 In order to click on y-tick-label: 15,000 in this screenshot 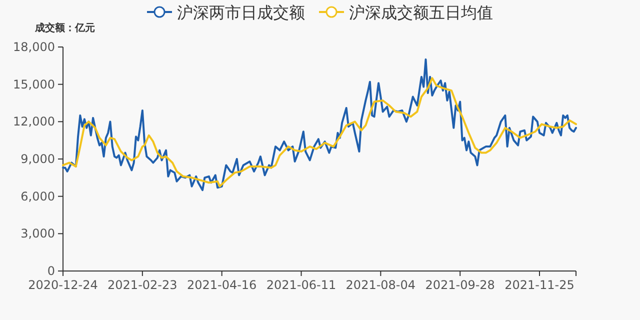, I will do `click(34, 84)`.